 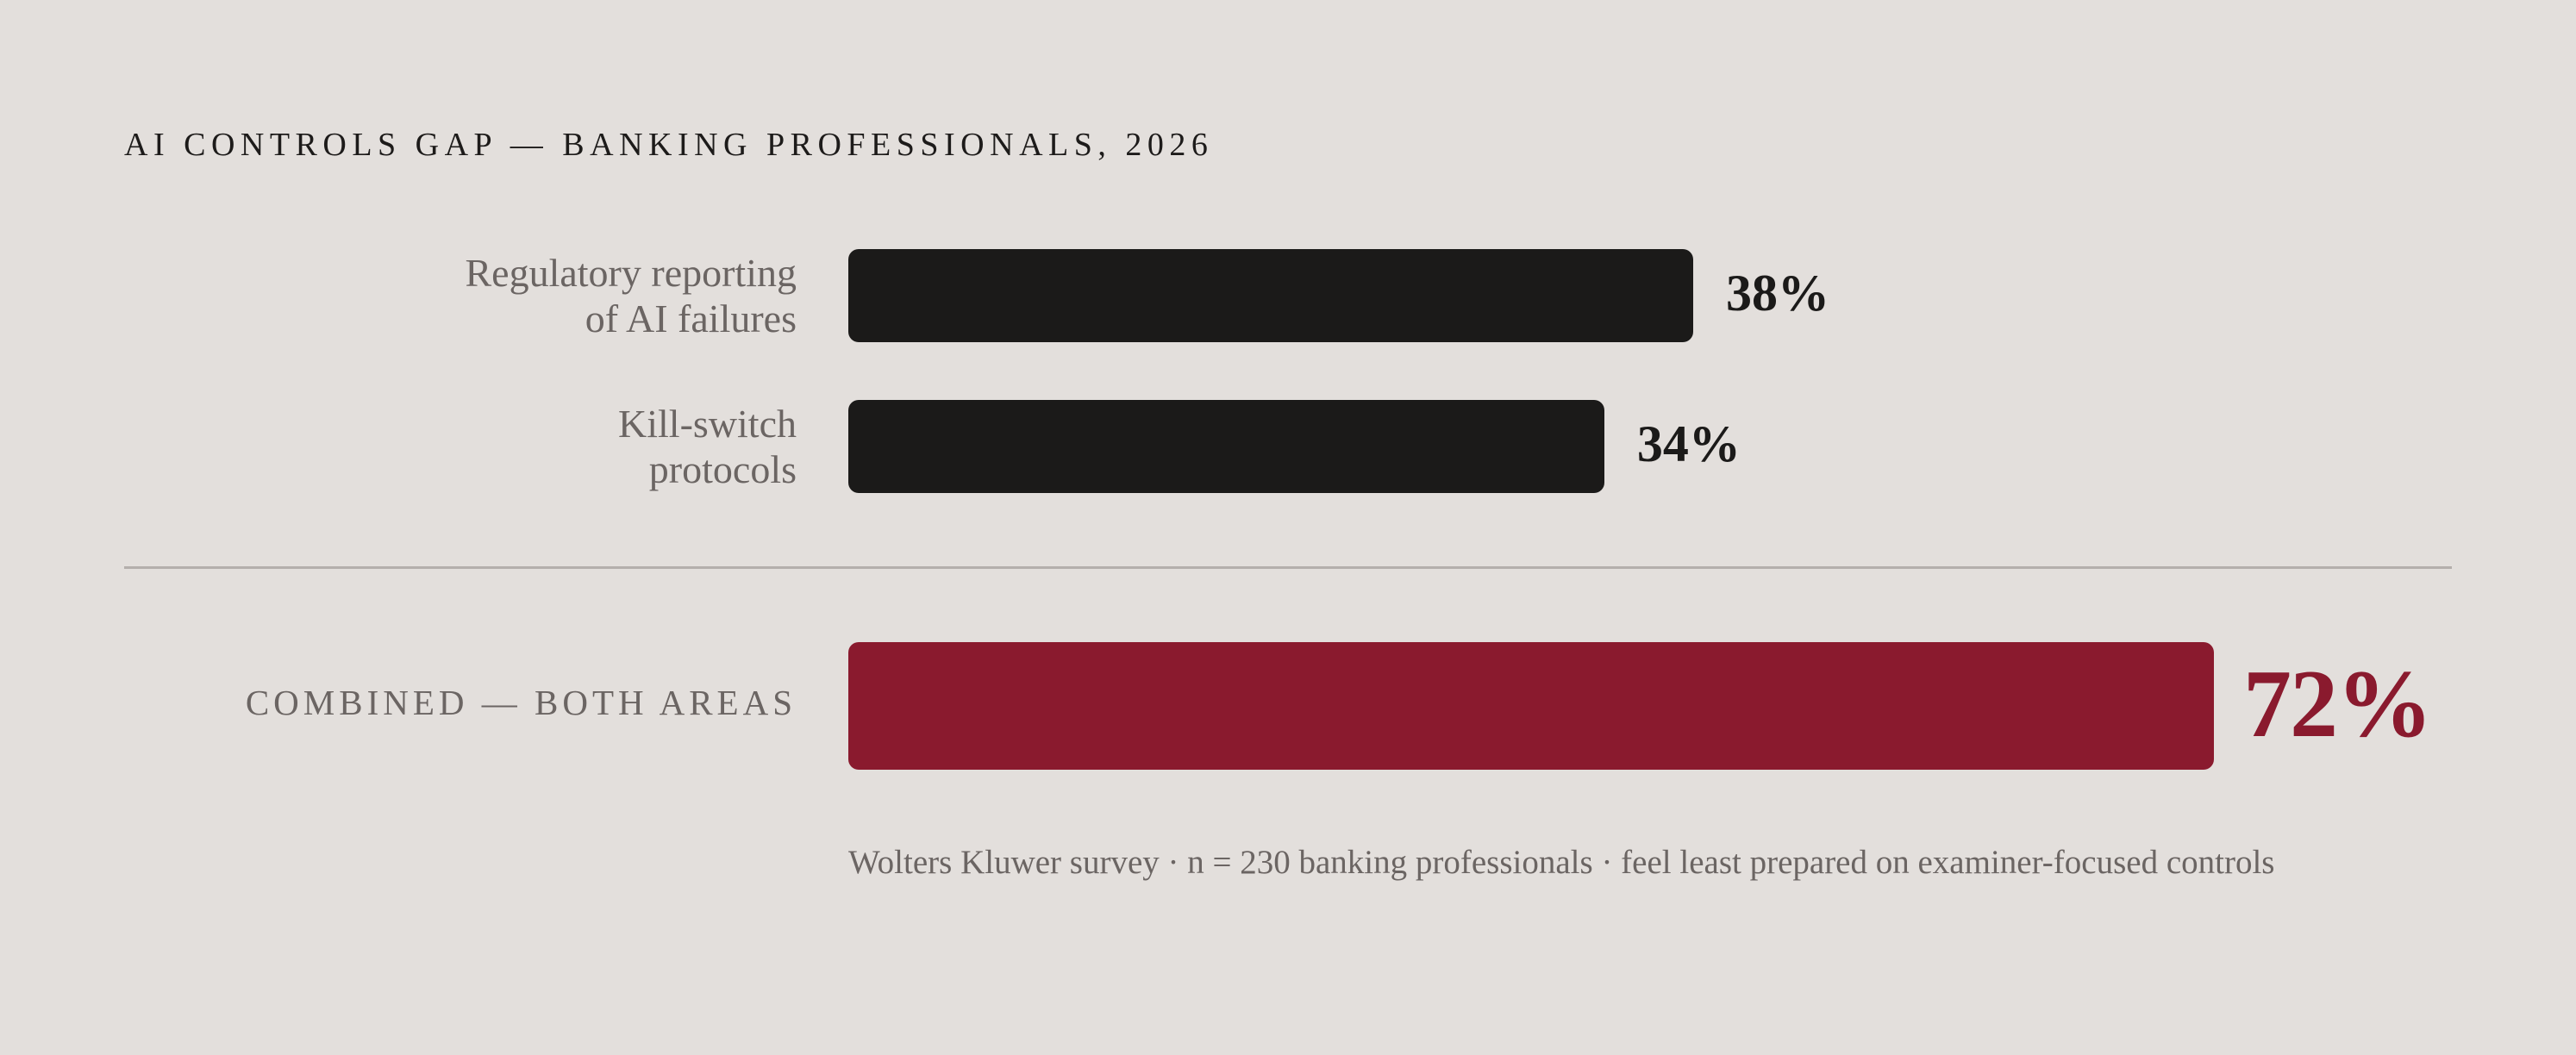 I want to click on combined-bar, so click(x=1531, y=706).